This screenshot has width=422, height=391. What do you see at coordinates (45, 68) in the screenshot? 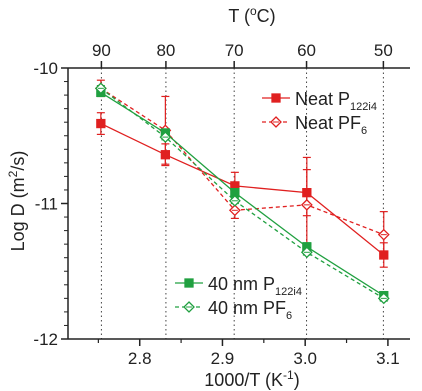
I see `y-tick-label: -10` at bounding box center [45, 68].